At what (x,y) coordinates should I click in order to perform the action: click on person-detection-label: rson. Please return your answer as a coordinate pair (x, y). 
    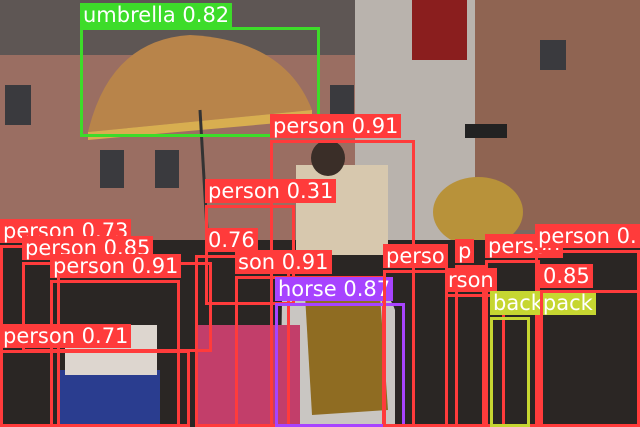
    Looking at the image, I should click on (471, 280).